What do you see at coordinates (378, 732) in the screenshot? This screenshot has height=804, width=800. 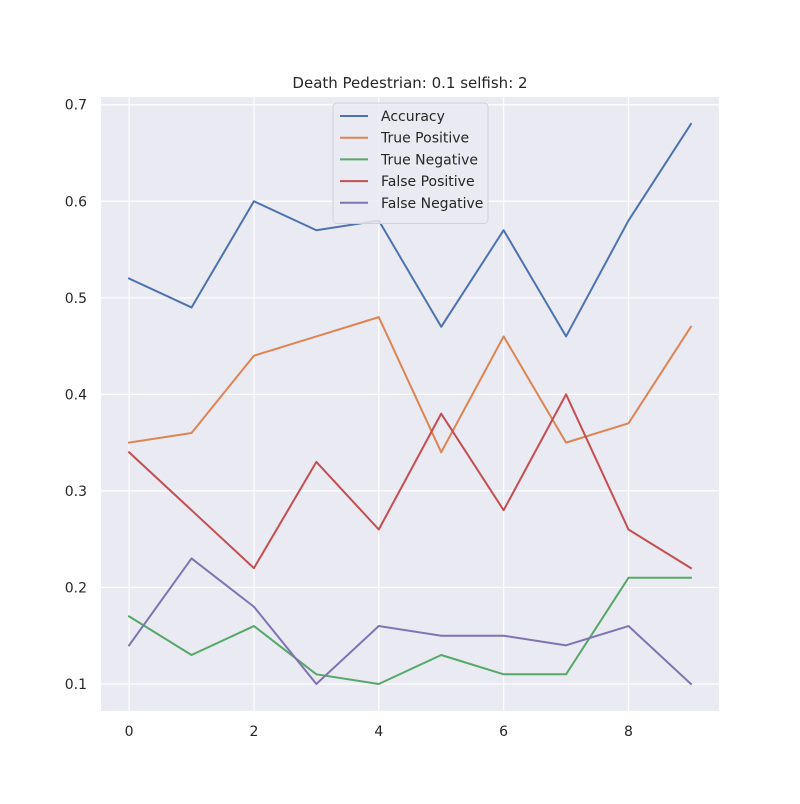 I see `x-tick-label: 4` at bounding box center [378, 732].